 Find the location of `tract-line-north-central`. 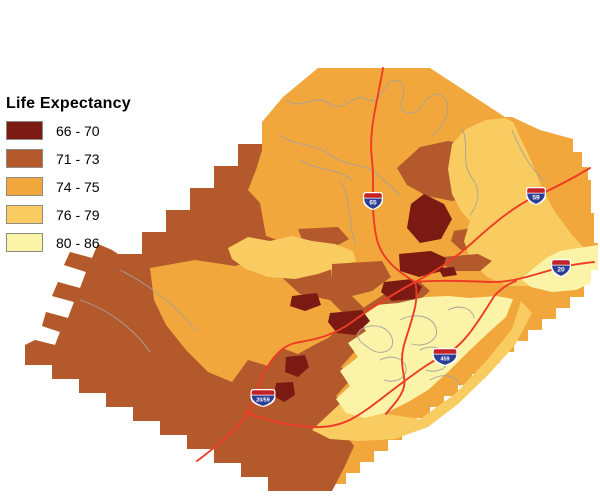

tract-line-north-central is located at coordinates (326, 170).